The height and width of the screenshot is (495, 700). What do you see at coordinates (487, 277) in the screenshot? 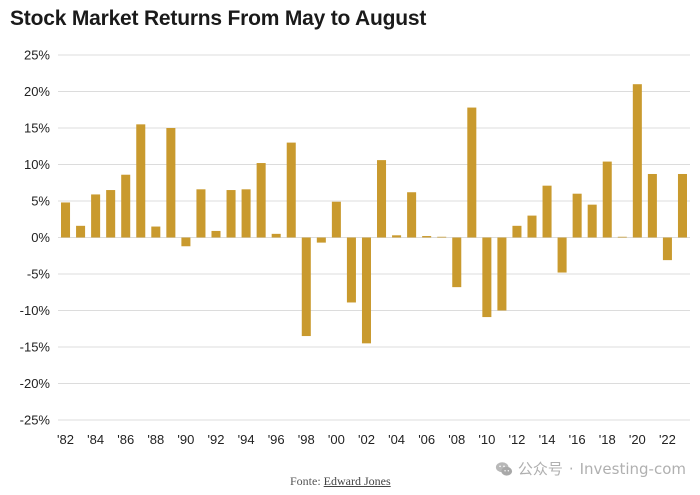
I see `bar-2010` at bounding box center [487, 277].